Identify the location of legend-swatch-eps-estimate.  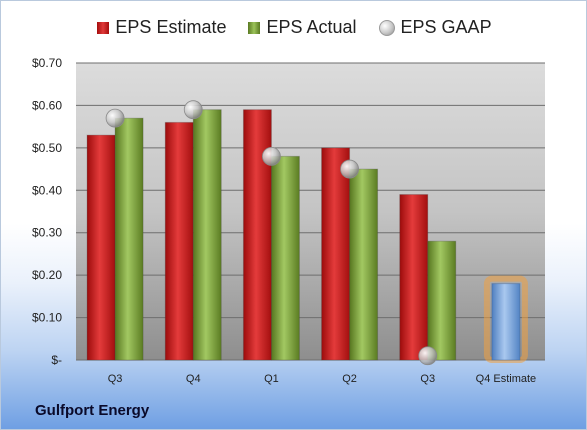
(103, 27).